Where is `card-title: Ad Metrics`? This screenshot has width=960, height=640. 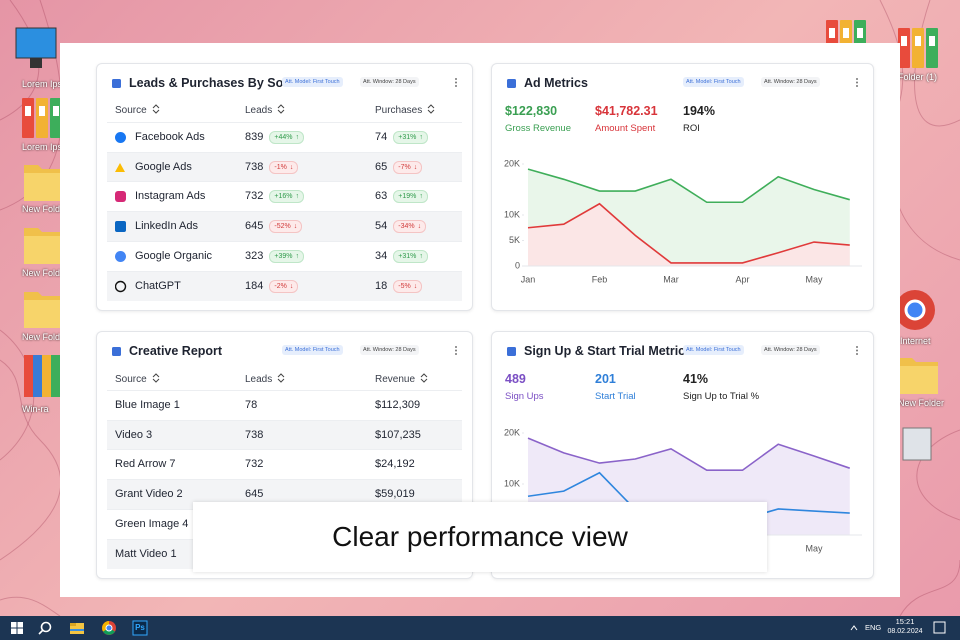 card-title: Ad Metrics is located at coordinates (556, 83).